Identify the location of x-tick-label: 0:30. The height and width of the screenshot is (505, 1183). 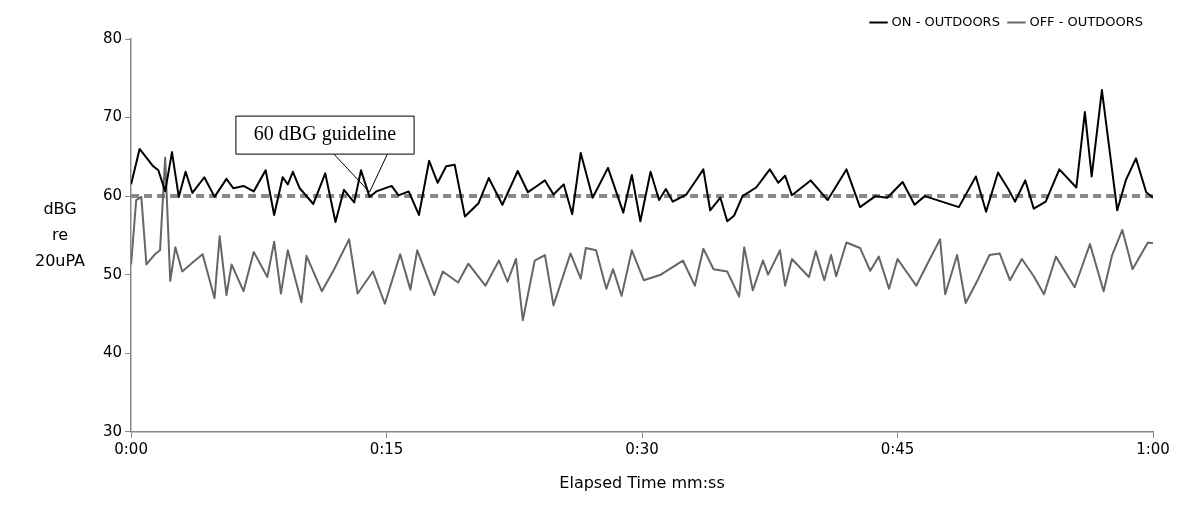
(642, 448).